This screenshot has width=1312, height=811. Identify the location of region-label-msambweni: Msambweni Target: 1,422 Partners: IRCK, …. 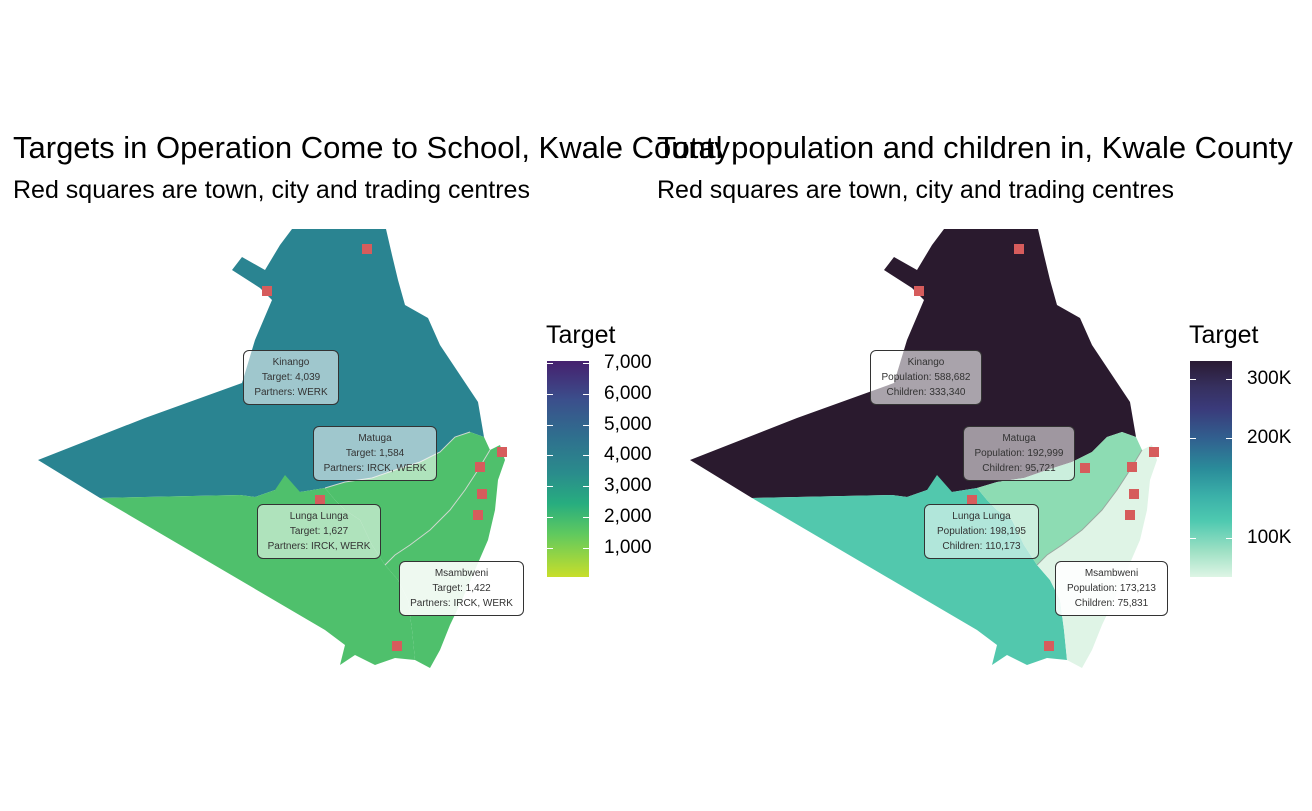
(461, 588).